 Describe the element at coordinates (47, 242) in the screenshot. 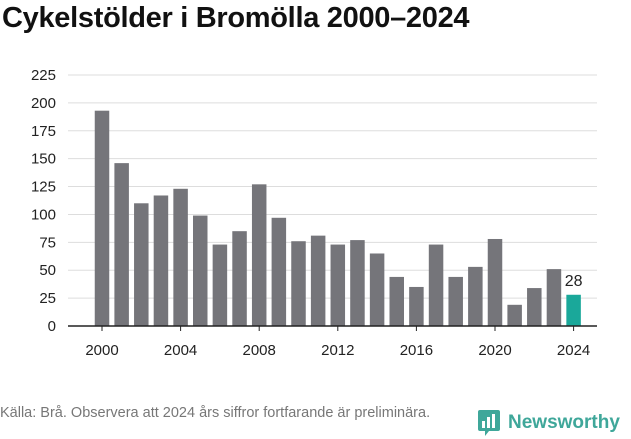

I see `y-tick-label: 75` at that location.